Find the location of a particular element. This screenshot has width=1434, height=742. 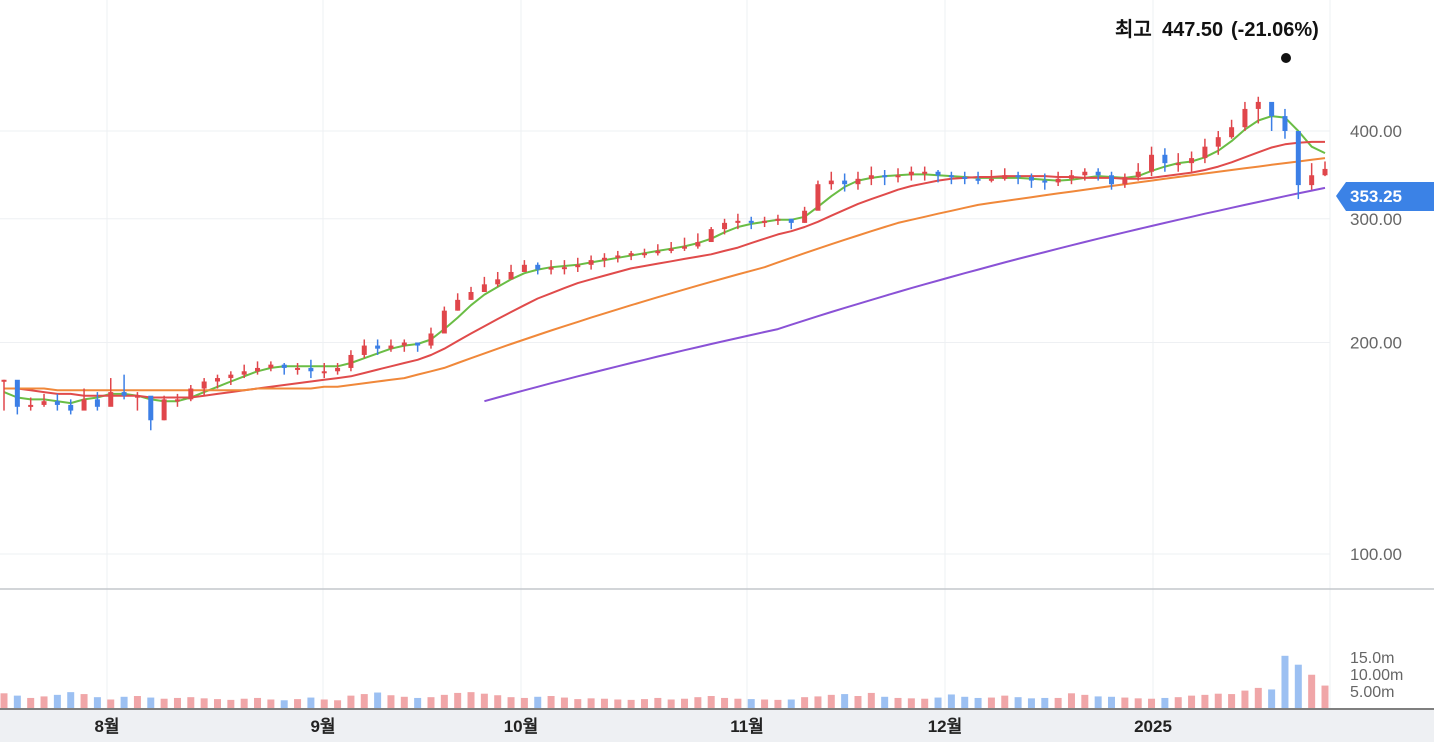

current-price-tag-shape is located at coordinates (1385, 196).